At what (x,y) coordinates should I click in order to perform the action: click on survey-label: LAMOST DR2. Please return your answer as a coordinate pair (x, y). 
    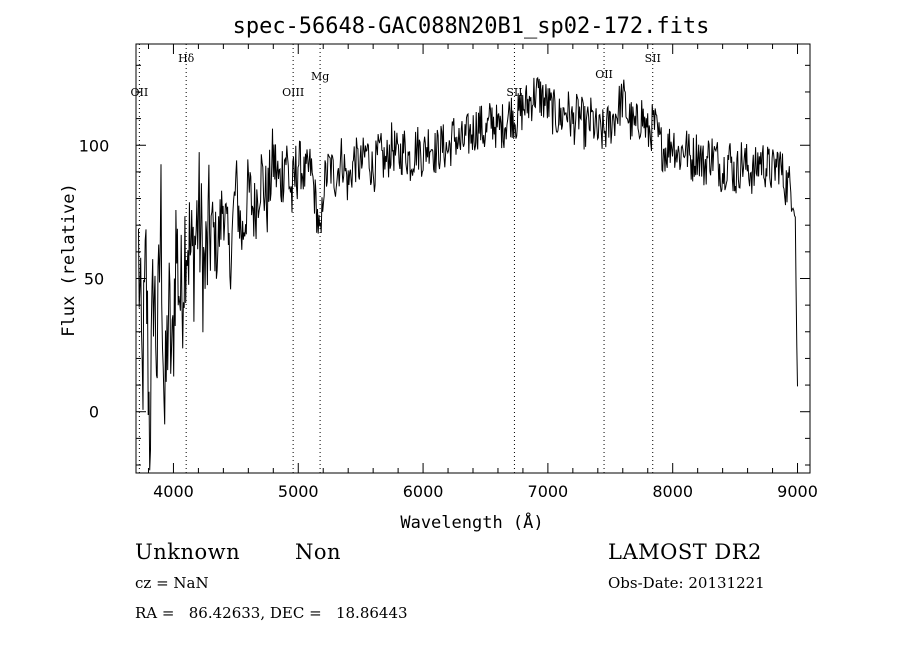
    Looking at the image, I should click on (685, 552).